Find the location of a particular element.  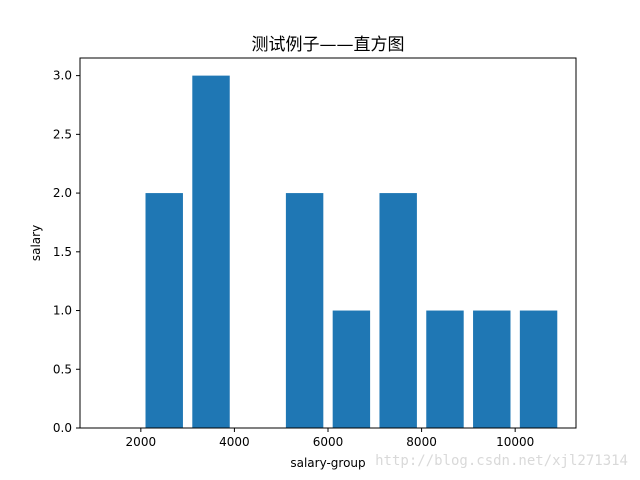

y-axis-label: salary is located at coordinates (36, 243).